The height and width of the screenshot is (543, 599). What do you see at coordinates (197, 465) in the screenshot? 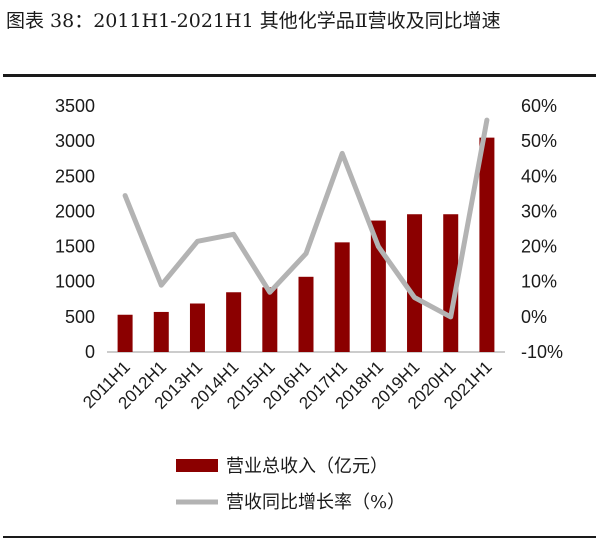
I see `legend-bar-swatch` at bounding box center [197, 465].